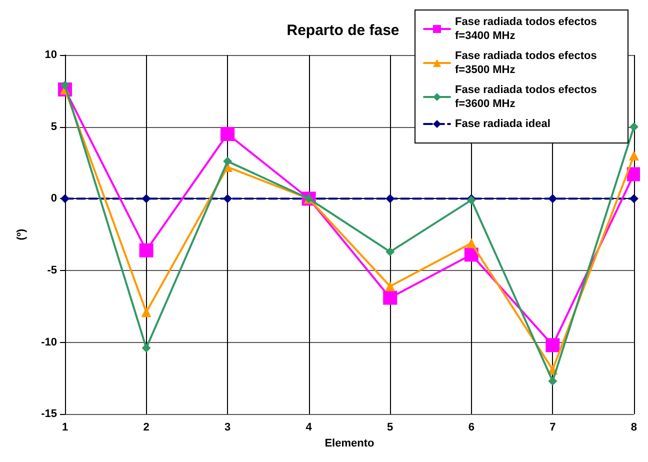 The image size is (648, 462). Describe the element at coordinates (50, 55) in the screenshot. I see `y-tick-label: 10` at that location.